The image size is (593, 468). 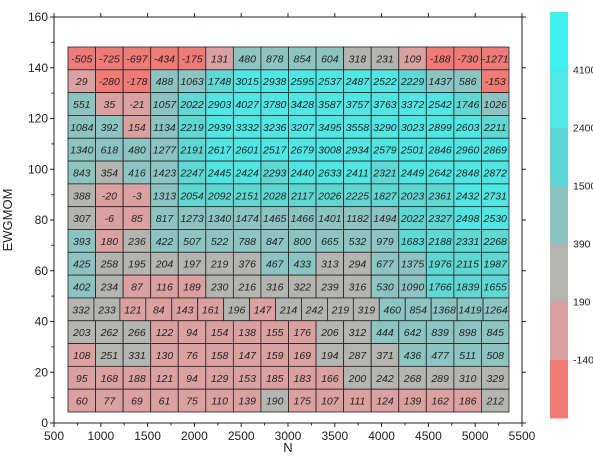 What do you see at coordinates (110, 173) in the screenshot?
I see `heatmap-cell-label: 354` at bounding box center [110, 173].